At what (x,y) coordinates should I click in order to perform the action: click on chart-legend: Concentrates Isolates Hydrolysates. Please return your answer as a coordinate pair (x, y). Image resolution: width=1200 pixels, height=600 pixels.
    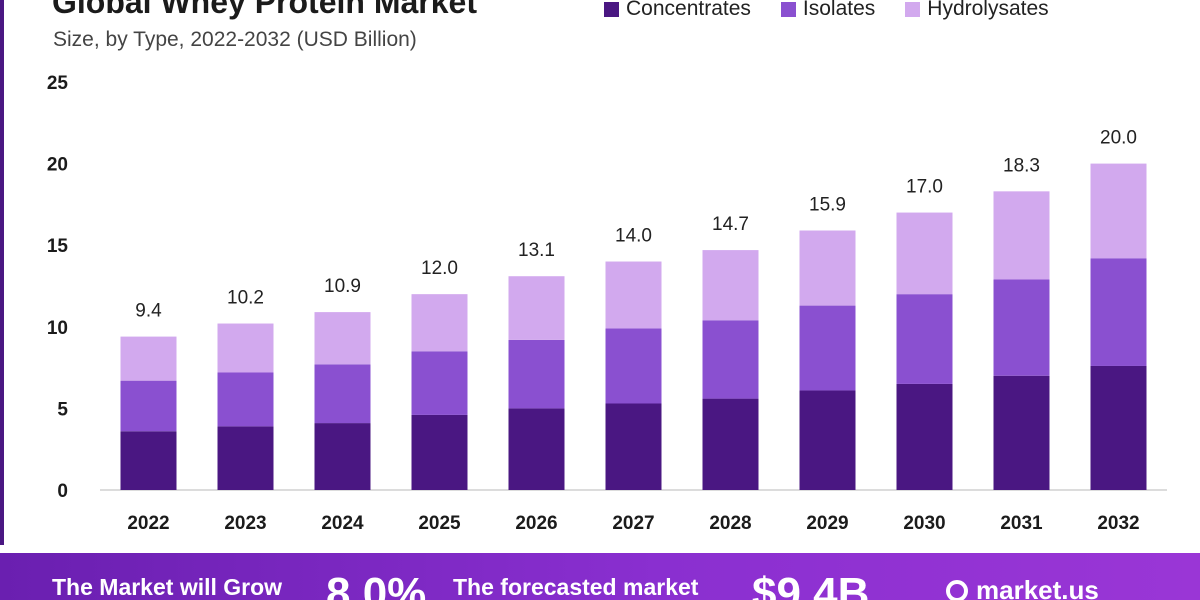
    Looking at the image, I should click on (826, 10).